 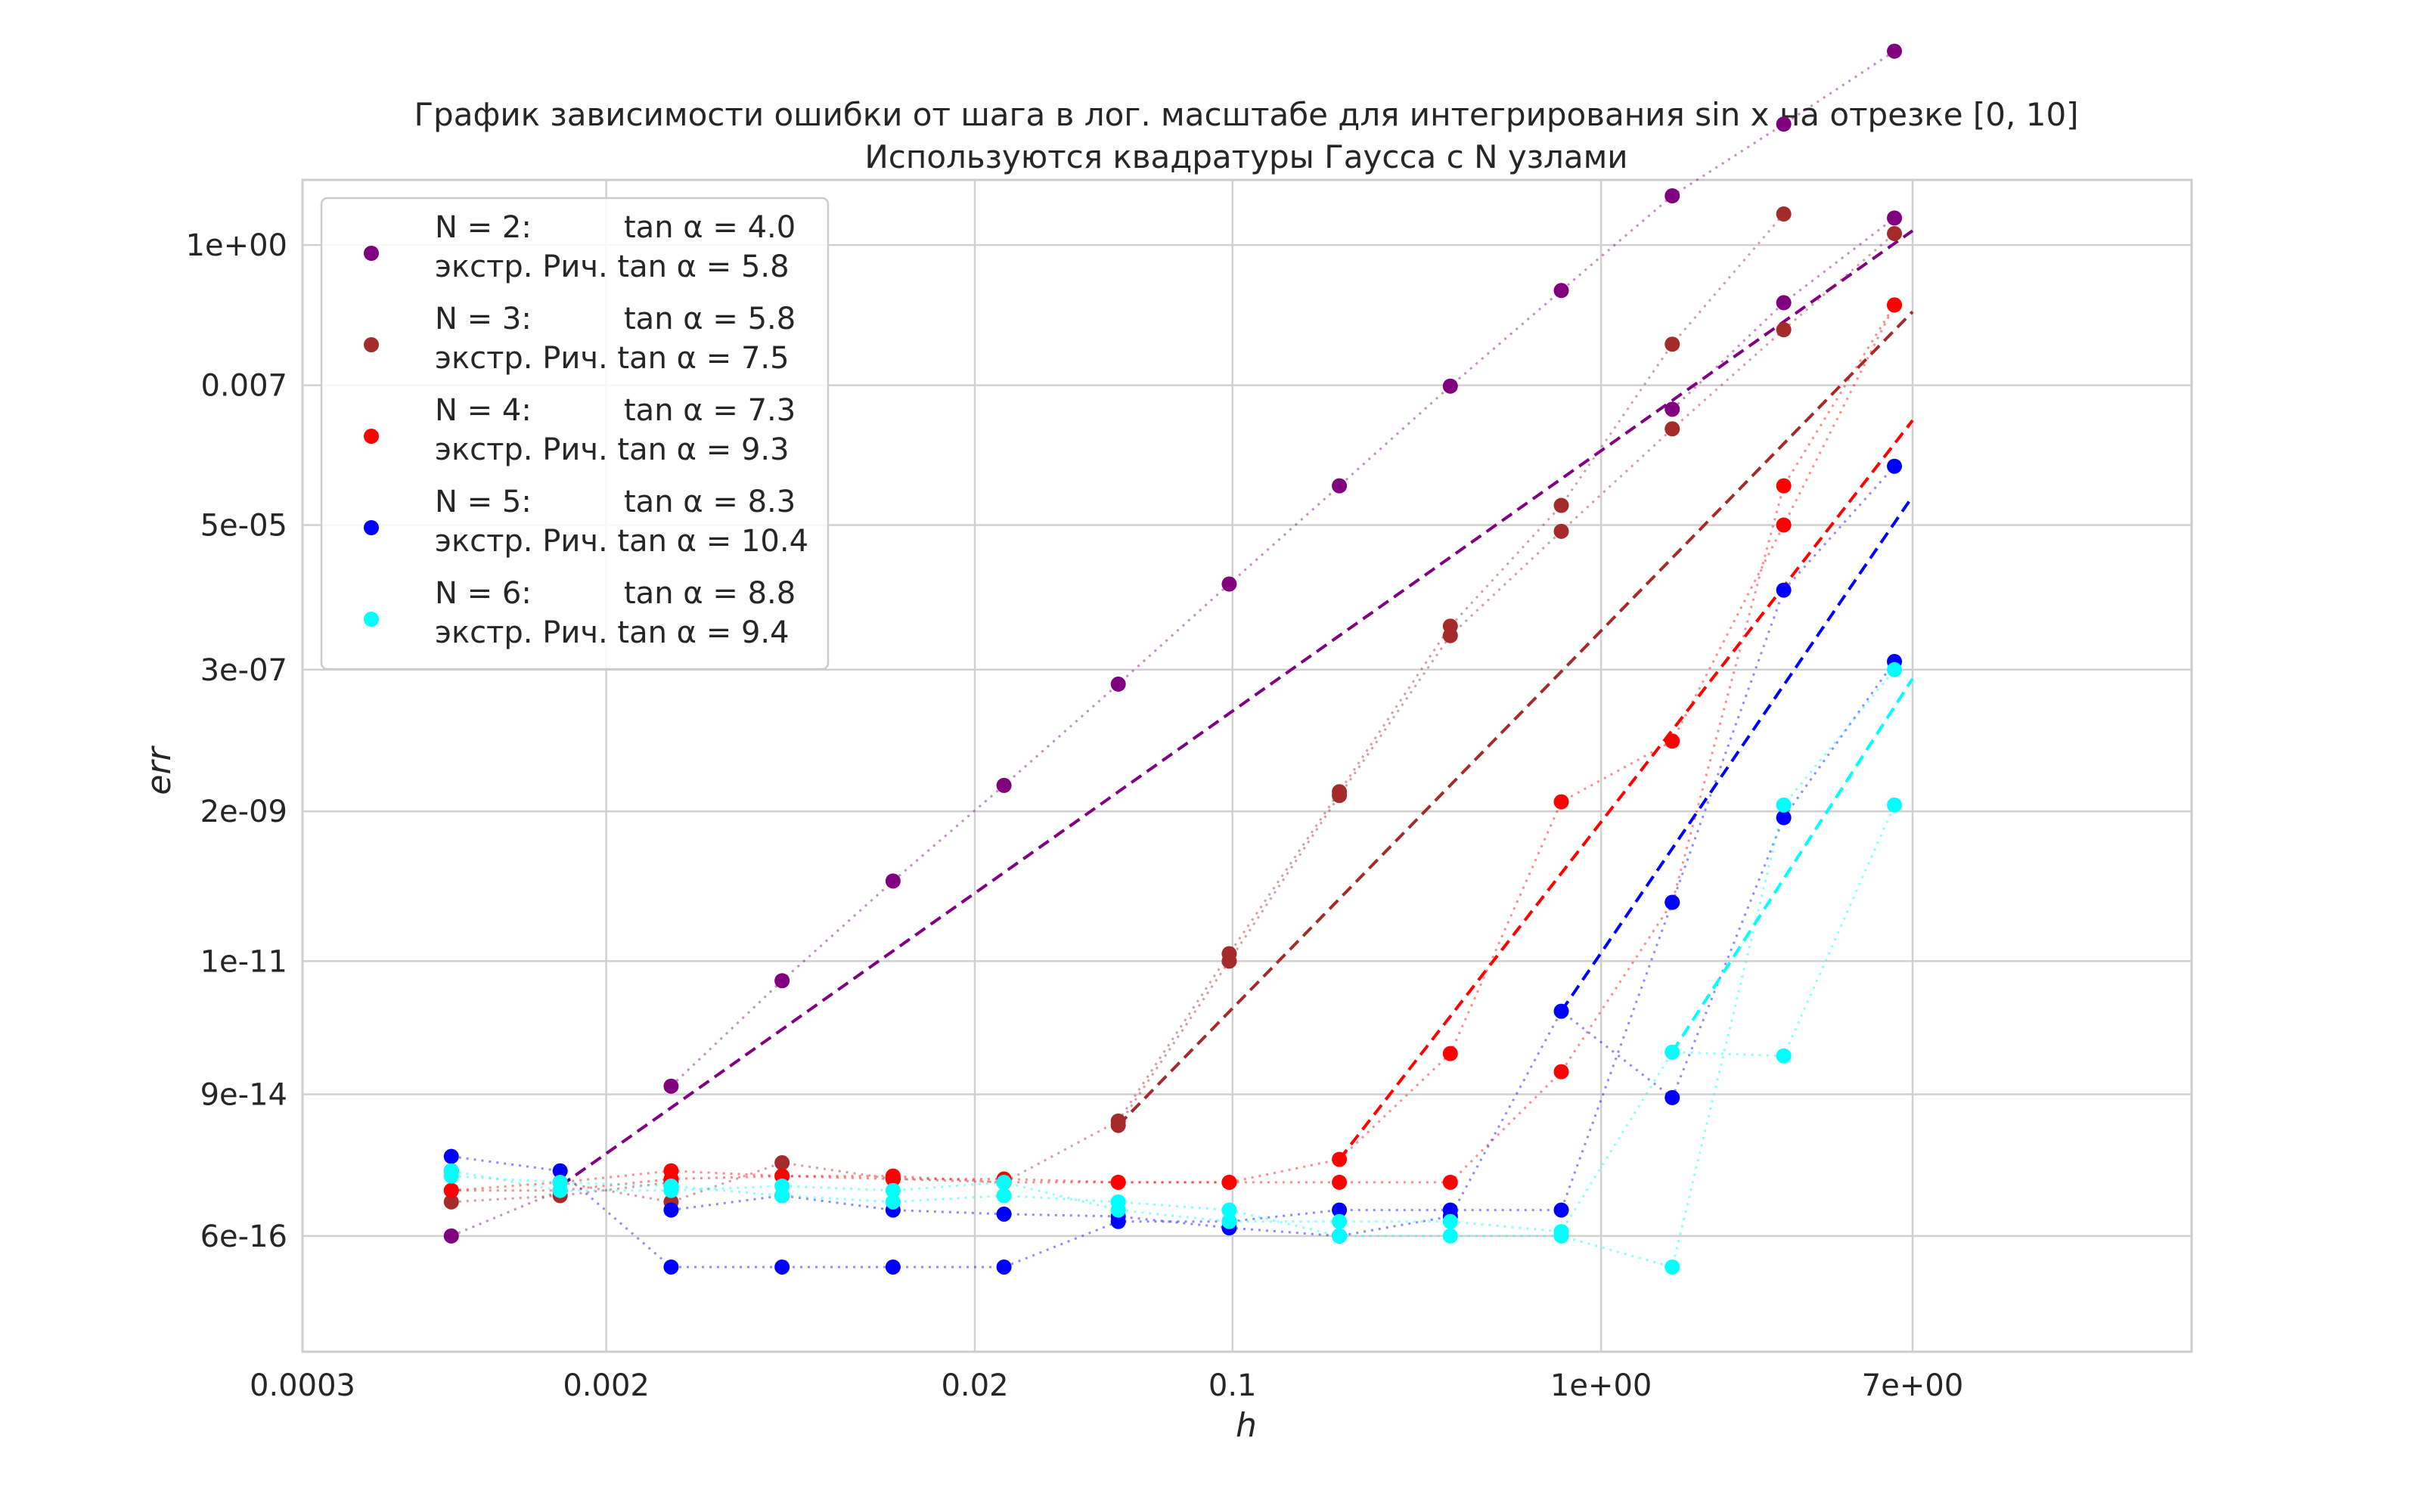 What do you see at coordinates (236, 741) in the screenshot?
I see `y-axis-ticks: 1e+00 0.007 5e-05 3e-07 2e-09 1e-11 9e-14 6e-16` at bounding box center [236, 741].